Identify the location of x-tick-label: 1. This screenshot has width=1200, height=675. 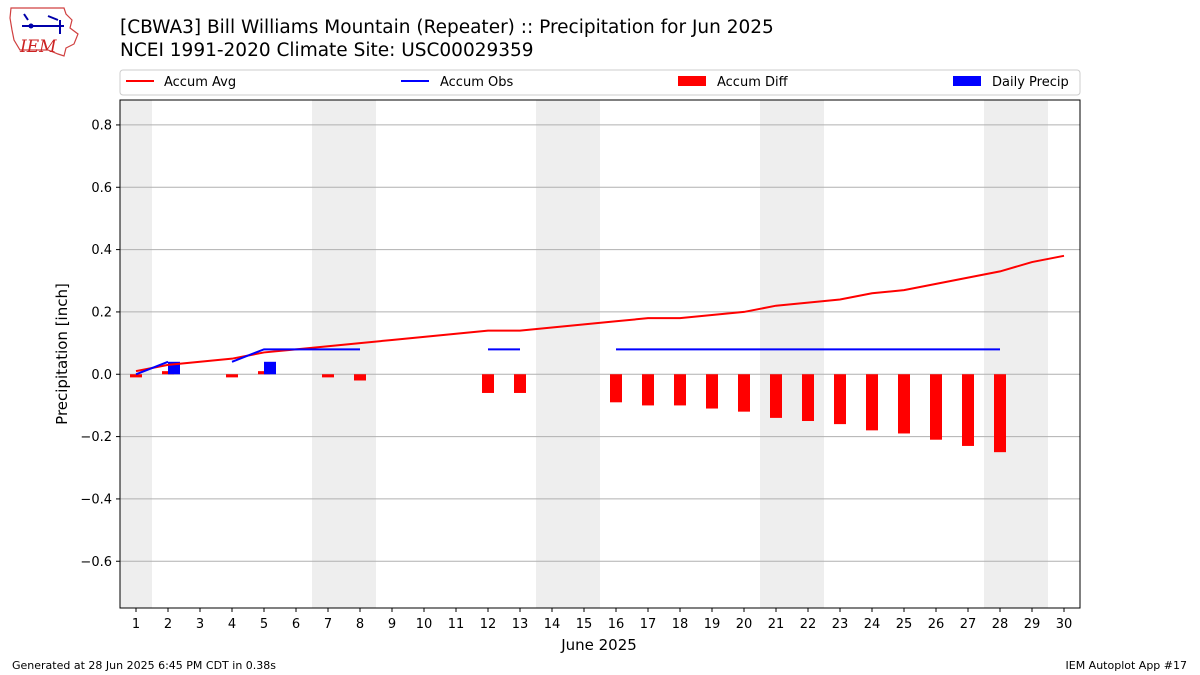
(136, 624).